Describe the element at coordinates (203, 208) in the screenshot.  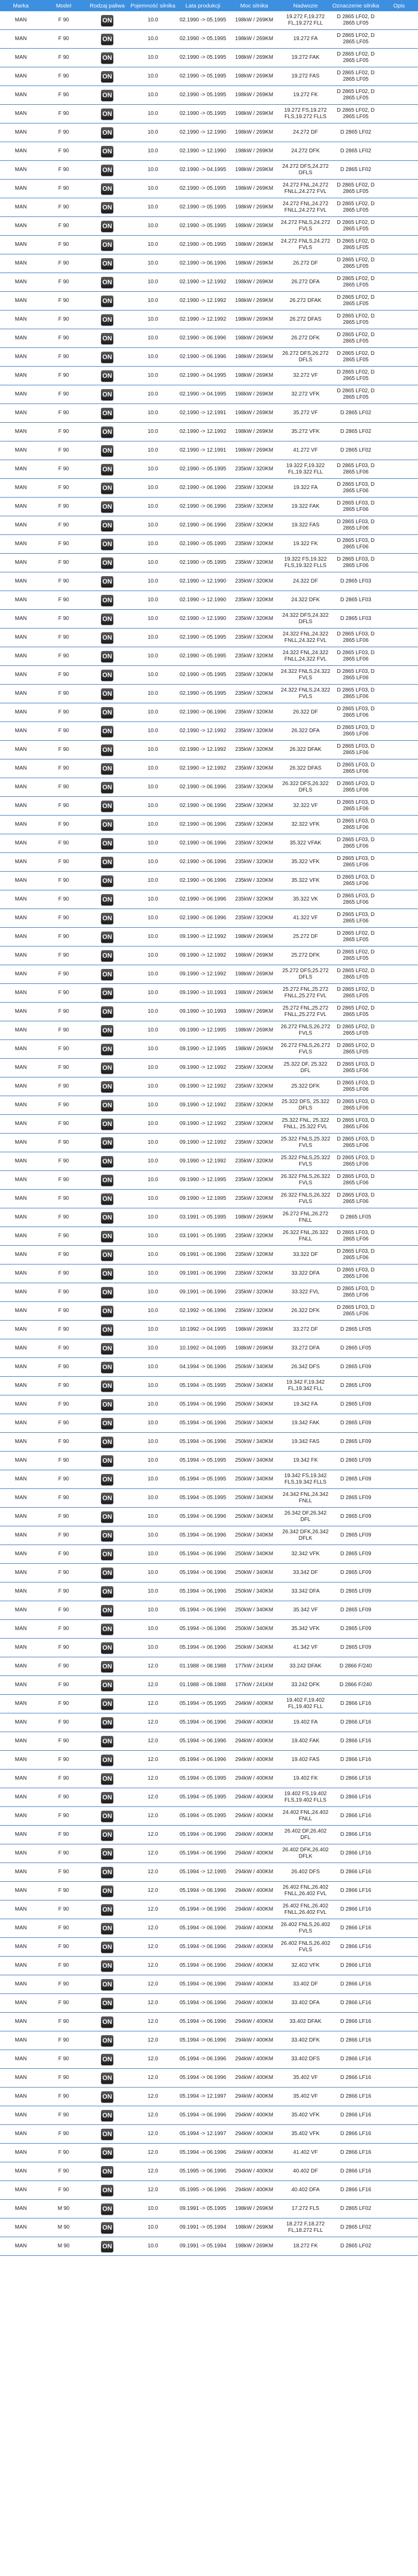
I see `cell-production-years: 02.1990 -> 05.1995` at that location.